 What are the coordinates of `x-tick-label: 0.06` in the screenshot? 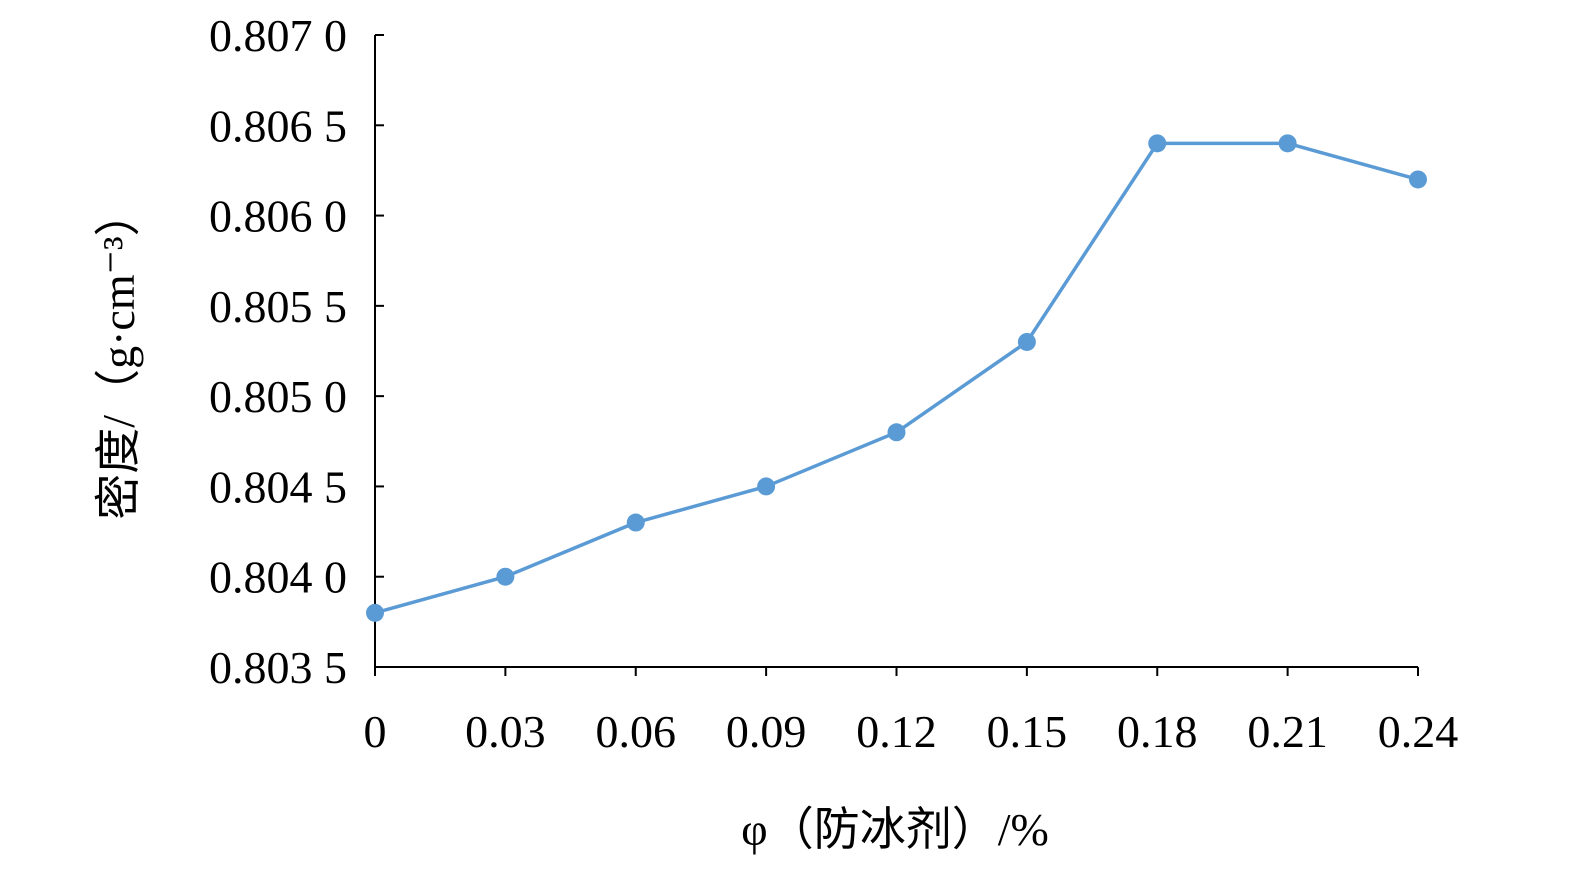 It's located at (636, 731).